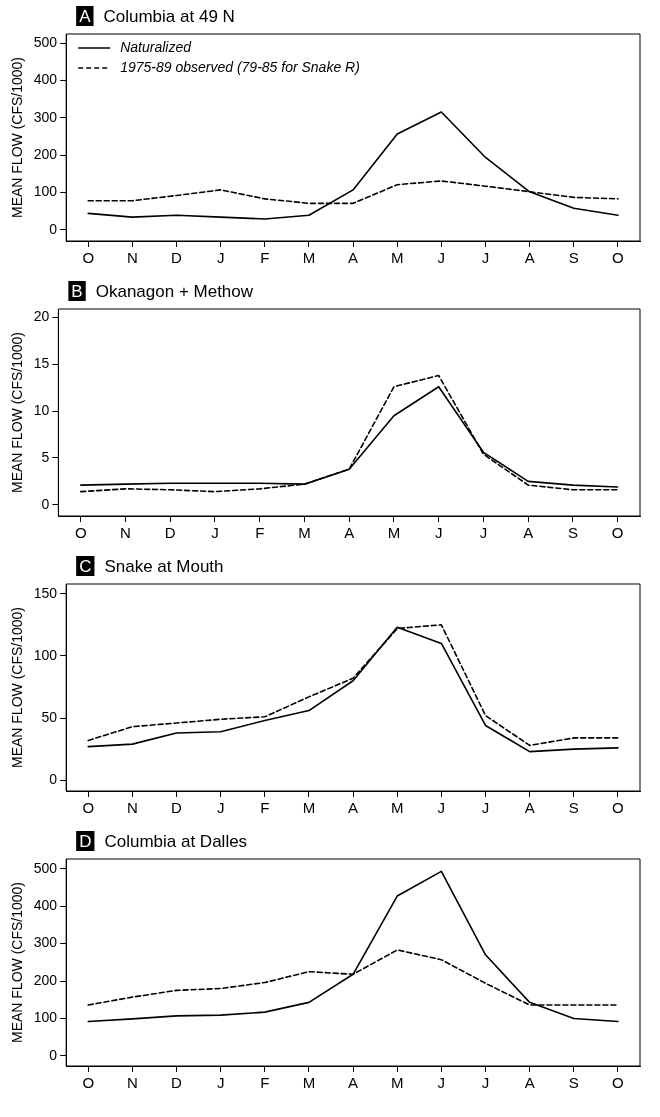 This screenshot has width=660, height=1117. I want to click on y-tick-label: 15, so click(41, 363).